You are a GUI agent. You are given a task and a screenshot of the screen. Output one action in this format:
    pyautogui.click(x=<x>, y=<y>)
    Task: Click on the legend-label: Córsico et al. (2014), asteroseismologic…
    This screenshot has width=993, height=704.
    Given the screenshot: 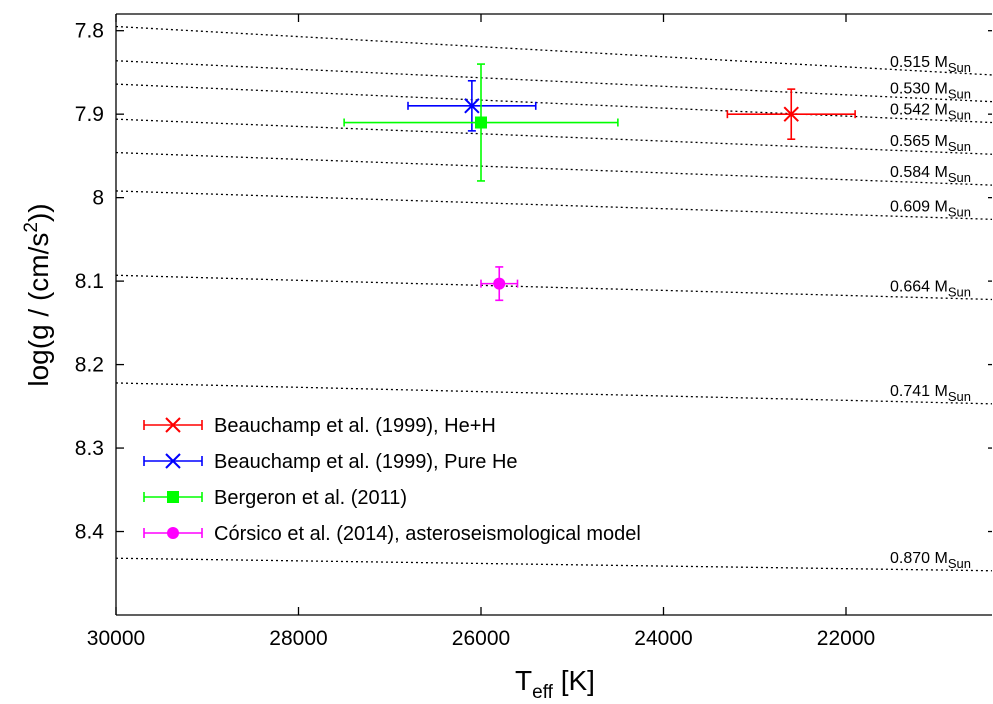 What is the action you would take?
    pyautogui.click(x=427, y=534)
    